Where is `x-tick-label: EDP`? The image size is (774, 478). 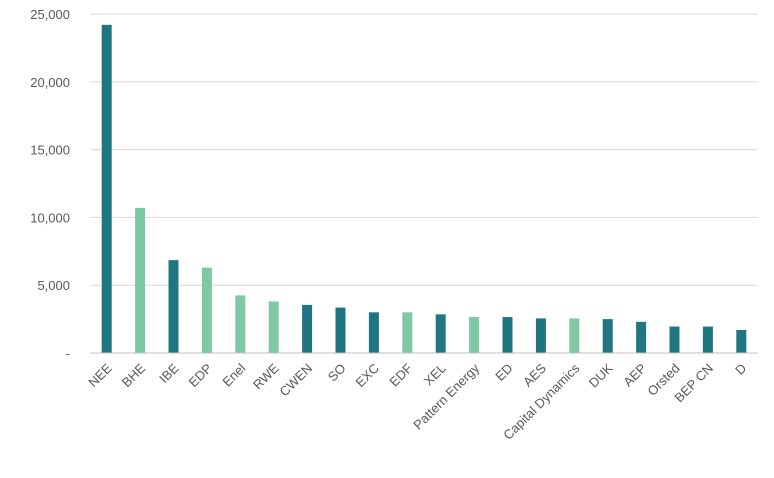
x-tick-label: EDP is located at coordinates (201, 376).